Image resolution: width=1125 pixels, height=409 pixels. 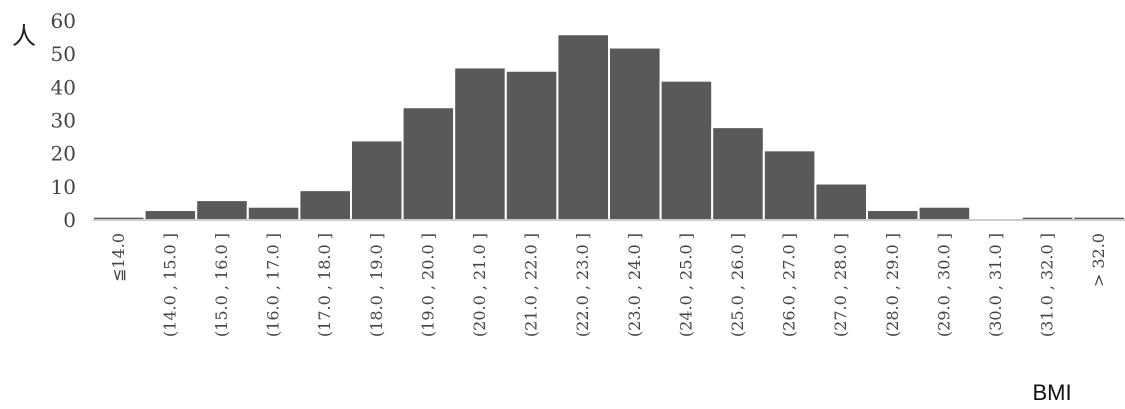 What do you see at coordinates (995, 285) in the screenshot?
I see `x-tick-label: (30.0 , 31.0 ]` at bounding box center [995, 285].